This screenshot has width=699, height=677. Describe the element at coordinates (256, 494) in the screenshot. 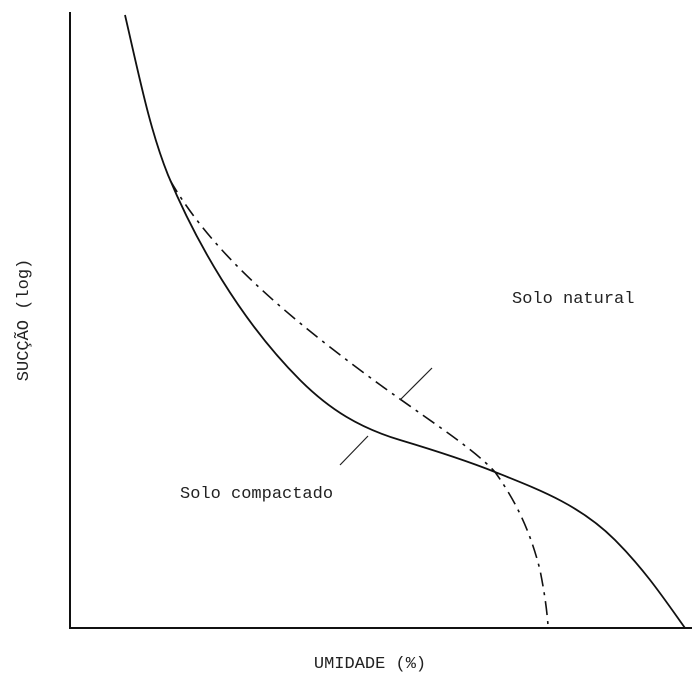

I see `annotation: Solo compactado` at that location.